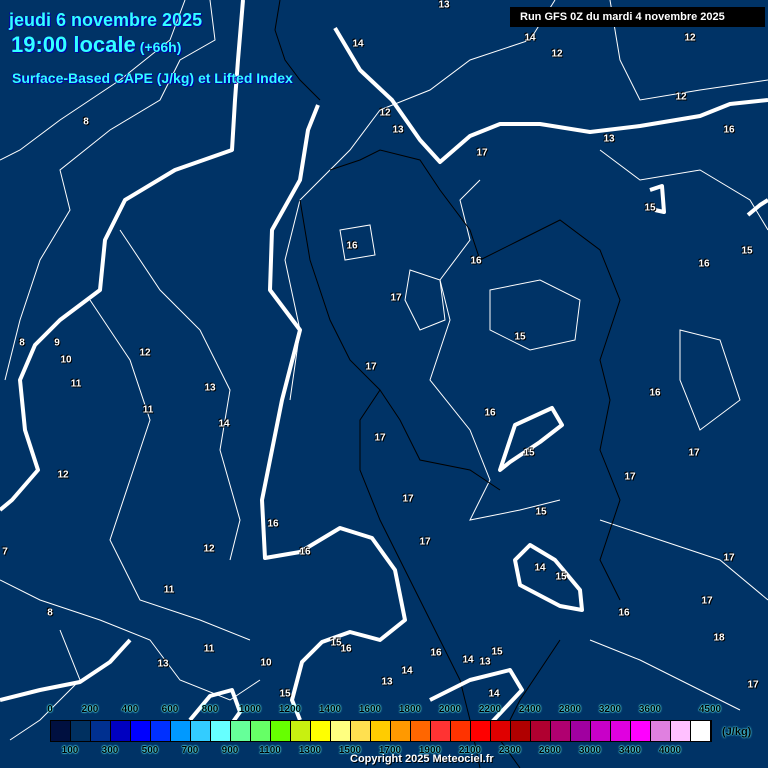  What do you see at coordinates (610, 709) in the screenshot?
I see `legend-tick-top: 3200` at bounding box center [610, 709].